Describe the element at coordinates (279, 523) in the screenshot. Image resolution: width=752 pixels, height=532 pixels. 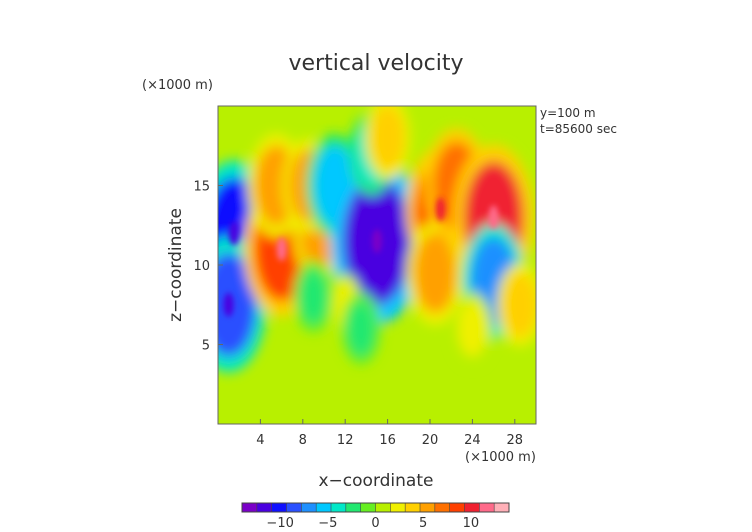
I see `colorbar-tick-label-0: −10` at that location.